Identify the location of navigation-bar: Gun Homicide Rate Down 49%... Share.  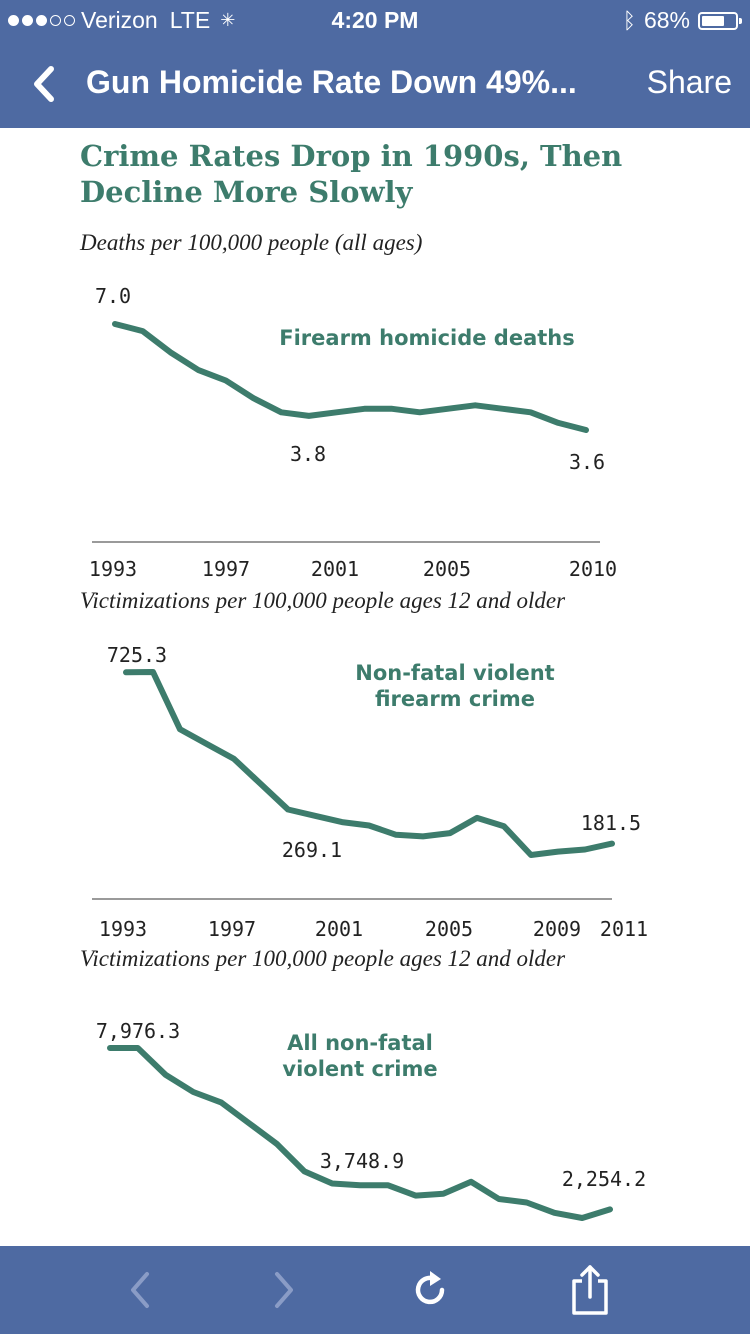
(375, 84).